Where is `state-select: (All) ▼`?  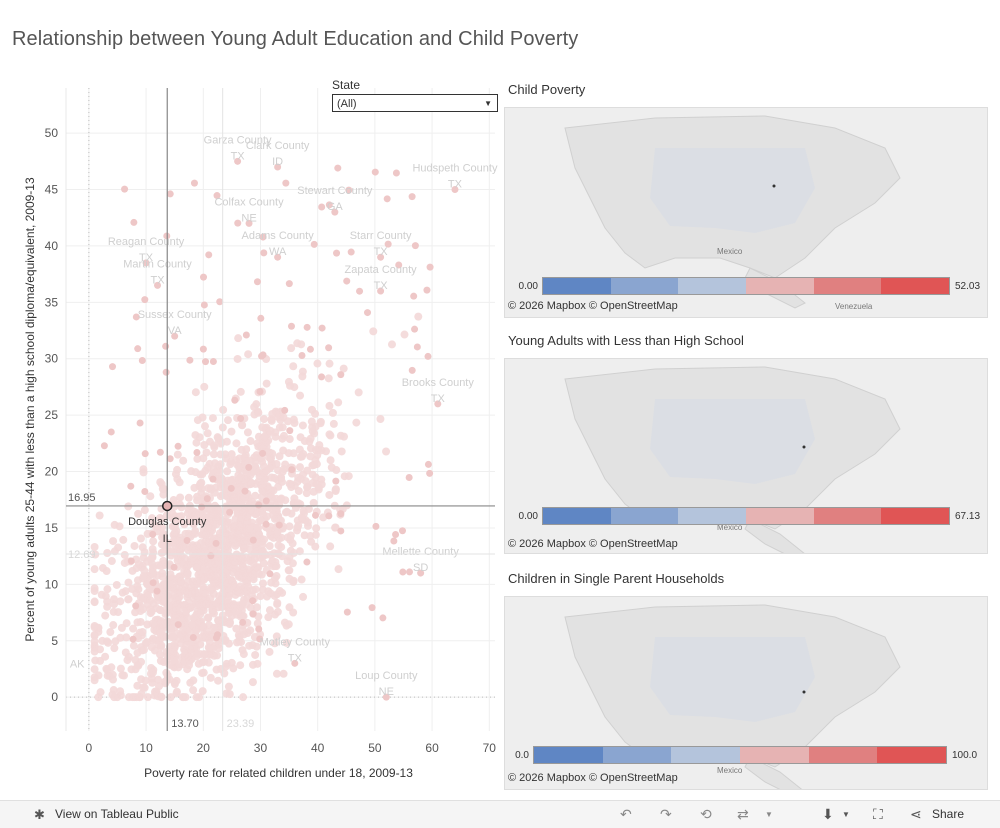
state-select: (All) ▼ is located at coordinates (415, 103).